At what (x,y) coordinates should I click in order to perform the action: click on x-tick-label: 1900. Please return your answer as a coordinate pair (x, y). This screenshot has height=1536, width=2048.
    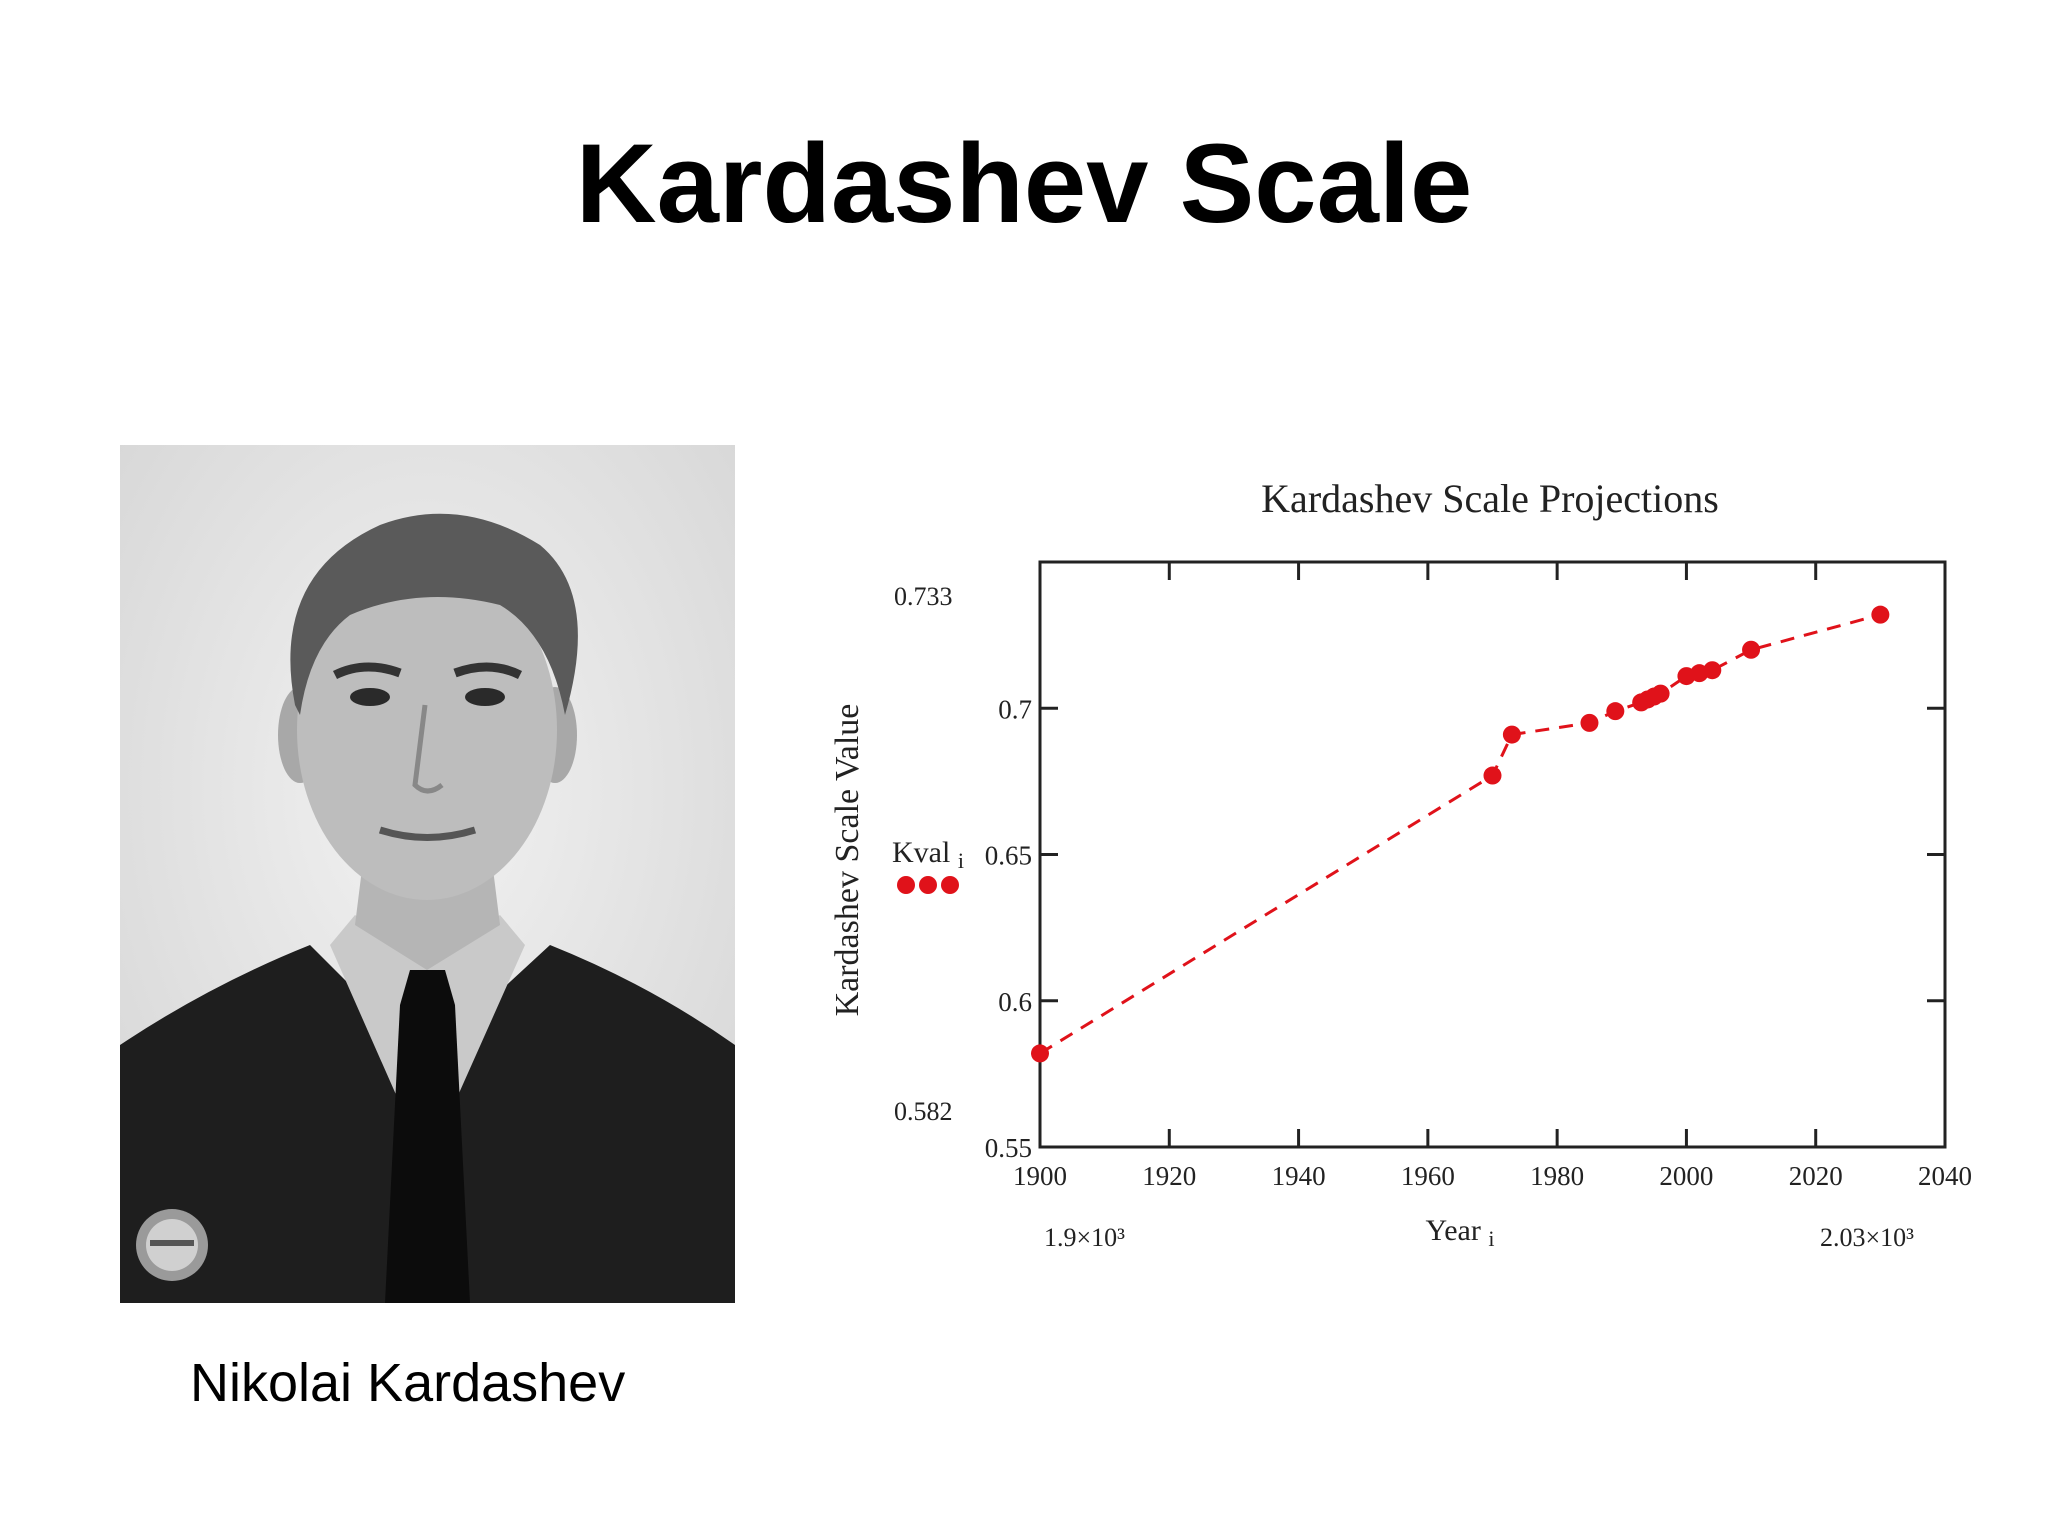
    Looking at the image, I should click on (1040, 1176).